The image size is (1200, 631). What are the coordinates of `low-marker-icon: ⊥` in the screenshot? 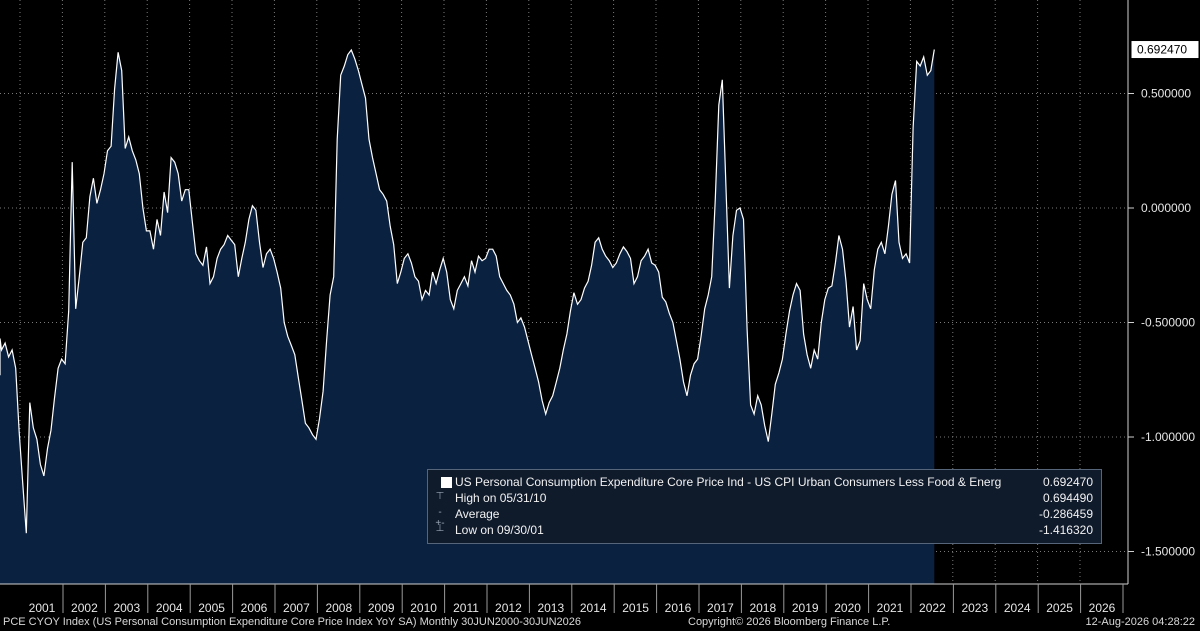 It's located at (440, 528).